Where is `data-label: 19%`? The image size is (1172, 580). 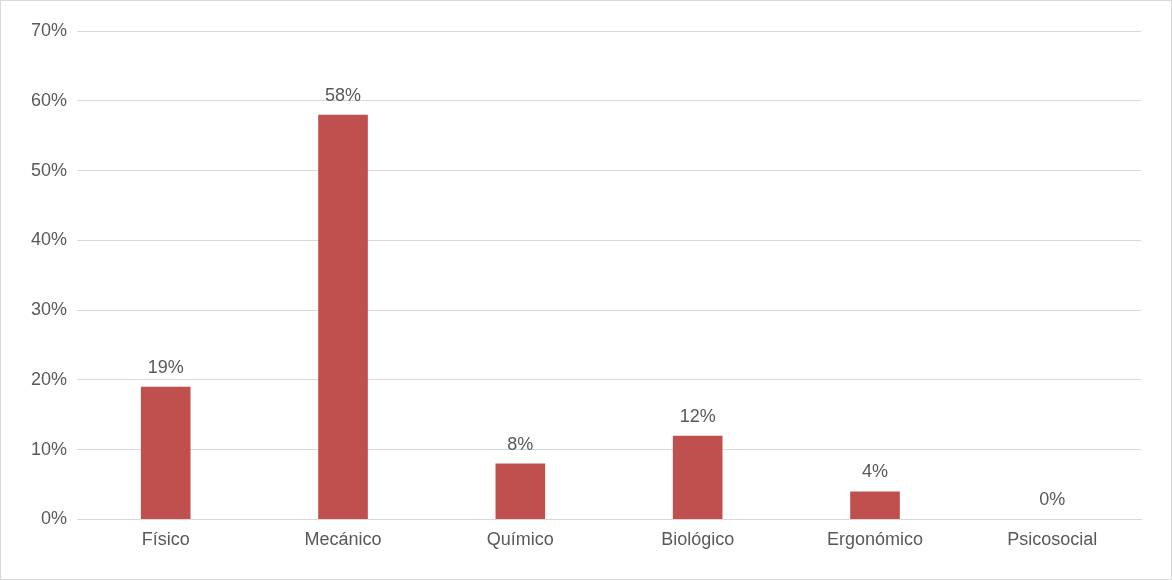
data-label: 19% is located at coordinates (165, 366).